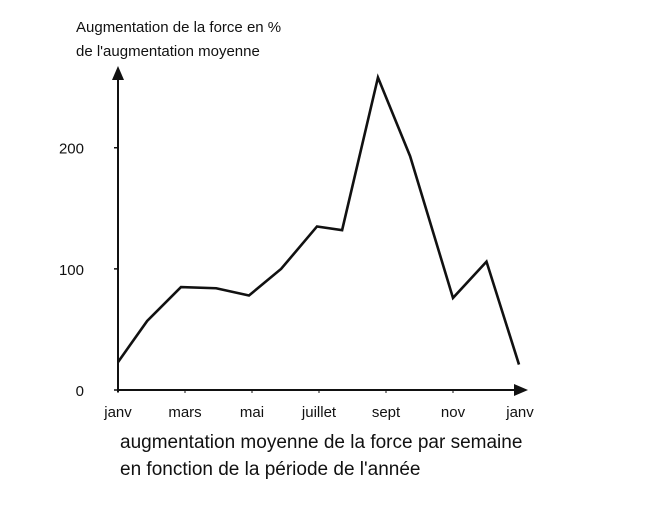 The width and height of the screenshot is (646, 511). Describe the element at coordinates (270, 469) in the screenshot. I see `caption: en fonction de la période de l'année` at that location.